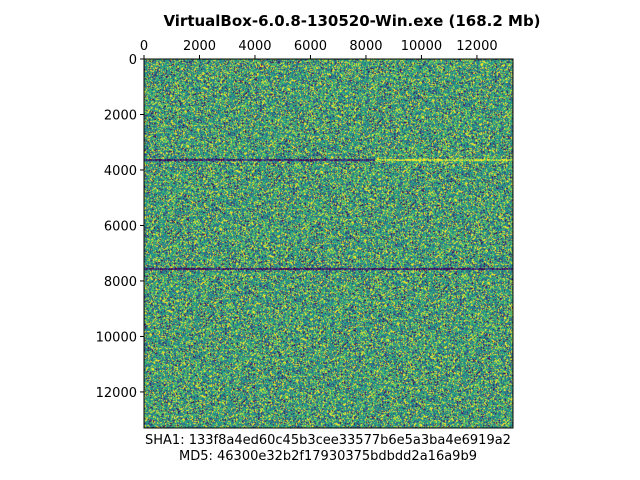 This screenshot has height=480, width=640. I want to click on x-tick-label: 4000, so click(254, 46).